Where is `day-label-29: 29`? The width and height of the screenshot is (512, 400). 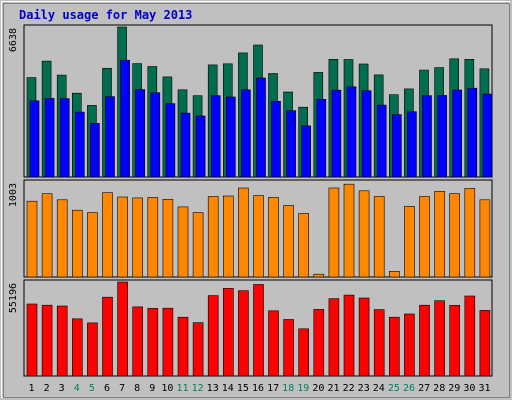 day-label-29: 29 is located at coordinates (454, 388).